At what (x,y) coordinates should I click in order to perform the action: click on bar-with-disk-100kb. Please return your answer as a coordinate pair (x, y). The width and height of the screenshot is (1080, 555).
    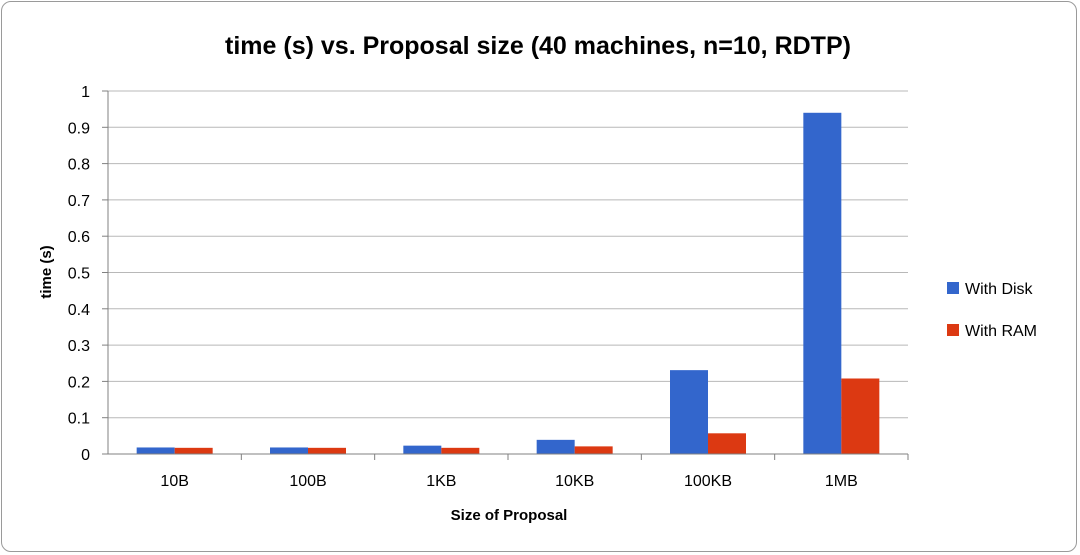
    Looking at the image, I should click on (689, 412).